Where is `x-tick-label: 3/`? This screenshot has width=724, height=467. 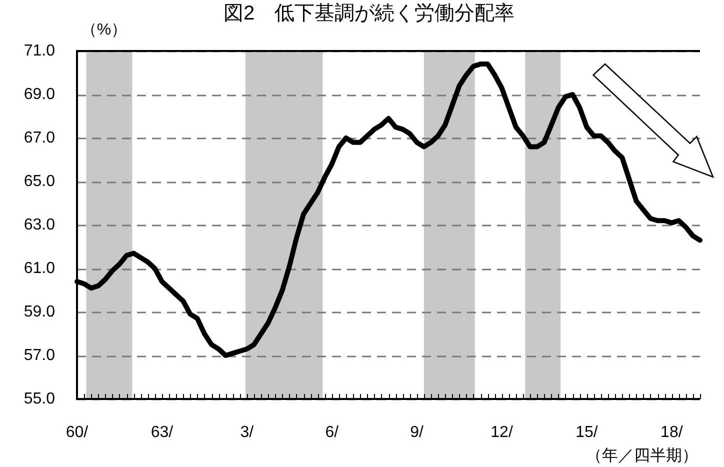 x-tick-label: 3/ is located at coordinates (247, 433).